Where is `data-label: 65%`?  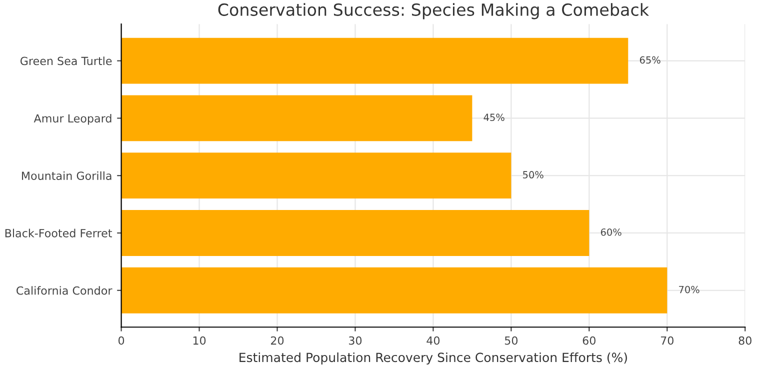 data-label: 65% is located at coordinates (650, 60).